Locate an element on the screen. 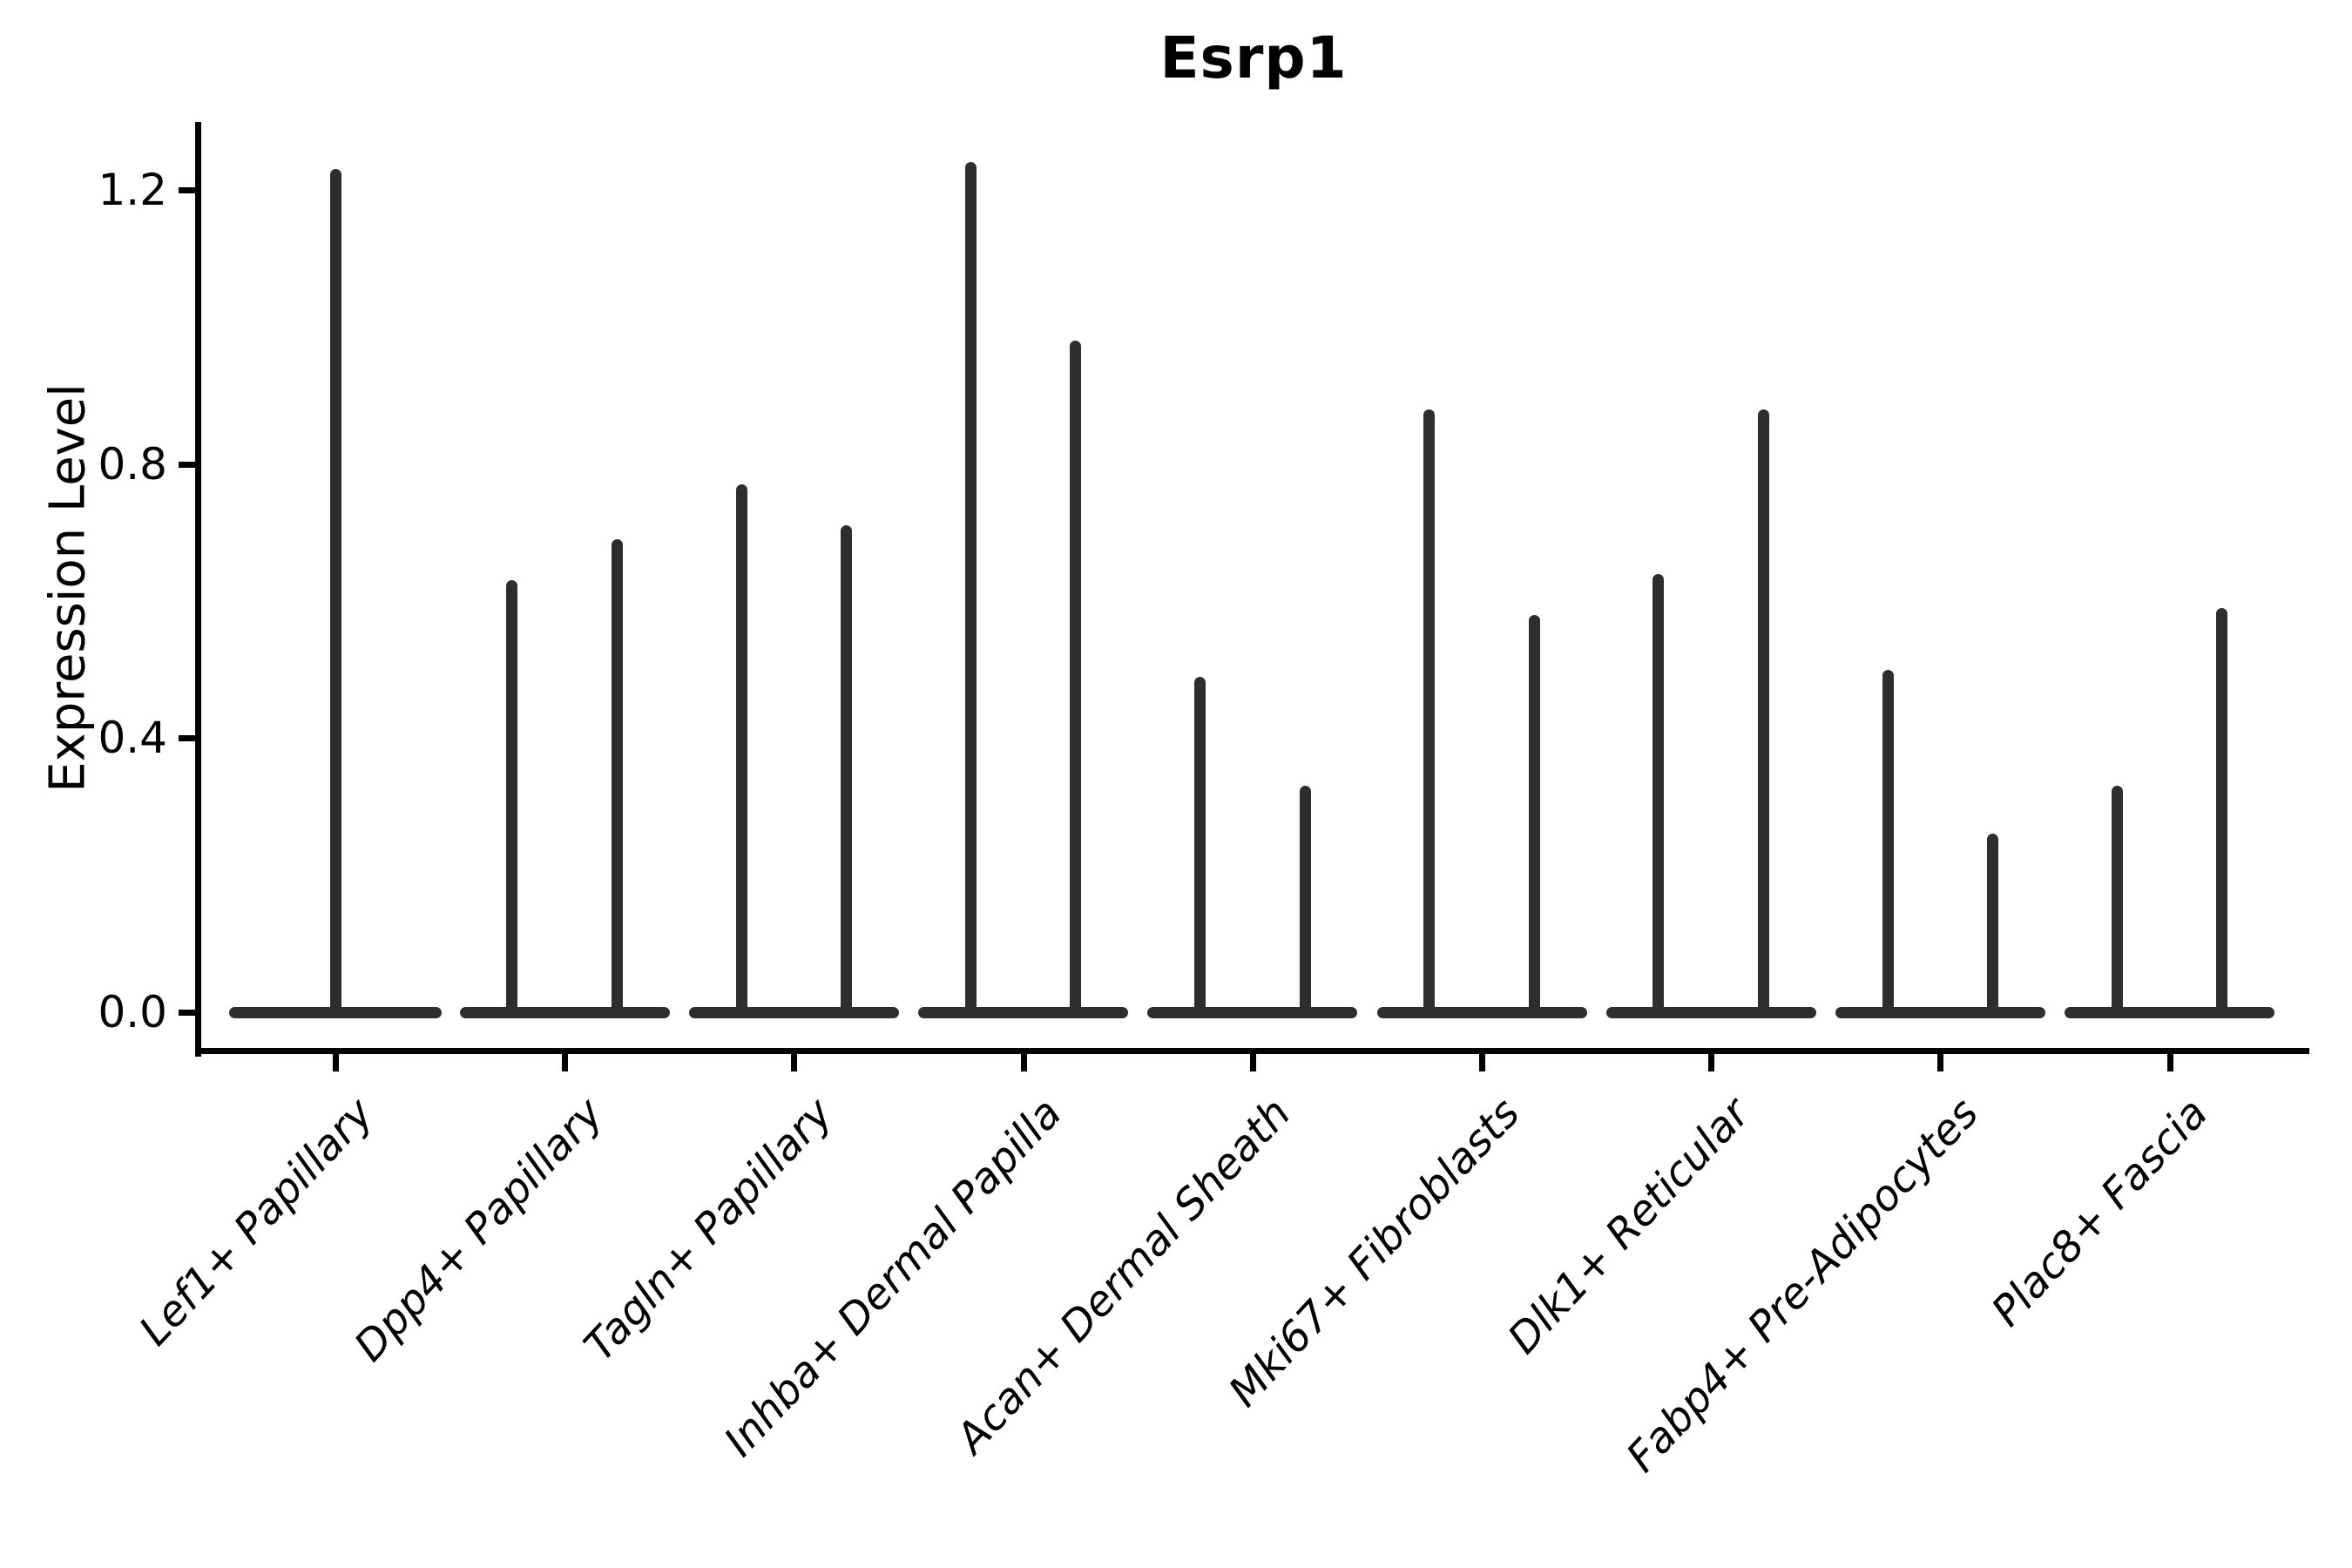 This screenshot has height=1568, width=2352. y-tick-label: 0.0 is located at coordinates (132, 1012).